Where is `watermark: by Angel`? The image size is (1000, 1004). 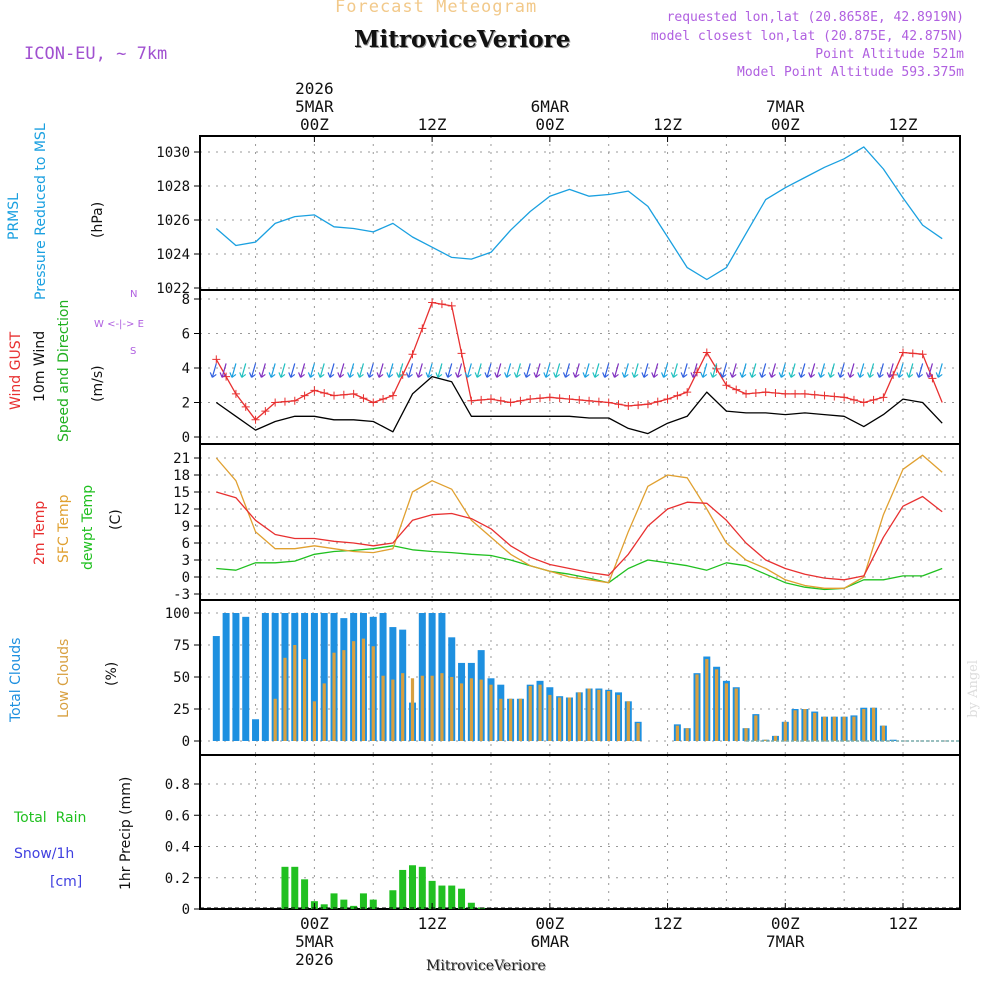 watermark: by Angel is located at coordinates (973, 689).